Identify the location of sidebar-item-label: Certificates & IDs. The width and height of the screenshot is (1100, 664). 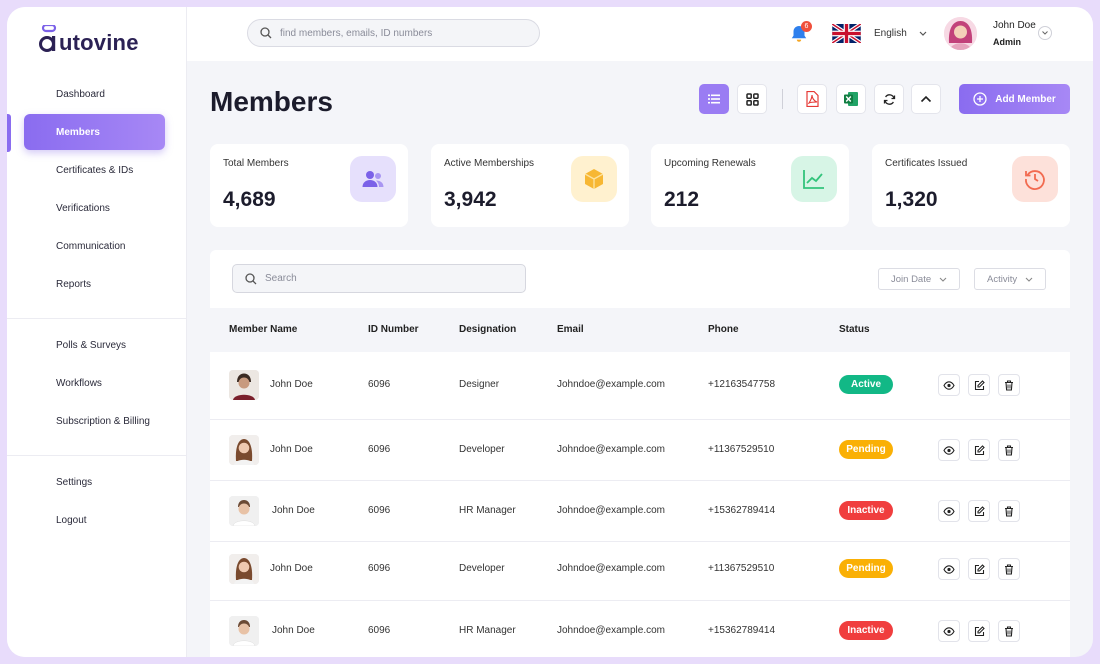
(95, 170).